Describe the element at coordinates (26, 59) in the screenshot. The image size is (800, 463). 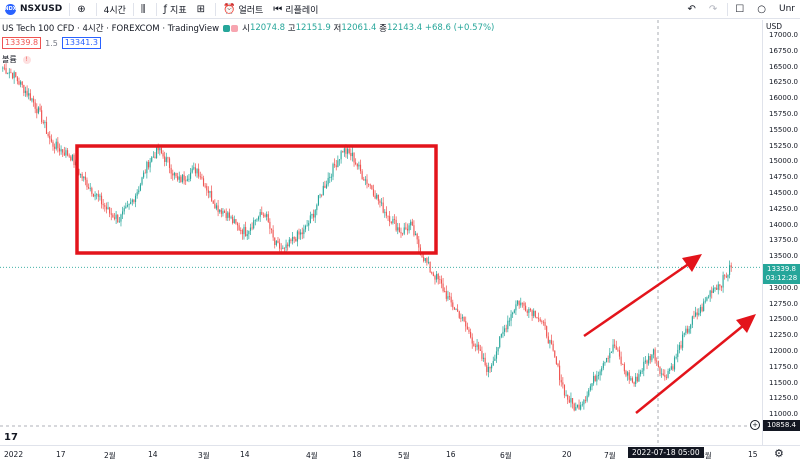
I see `volume-warning-icon: !` at that location.